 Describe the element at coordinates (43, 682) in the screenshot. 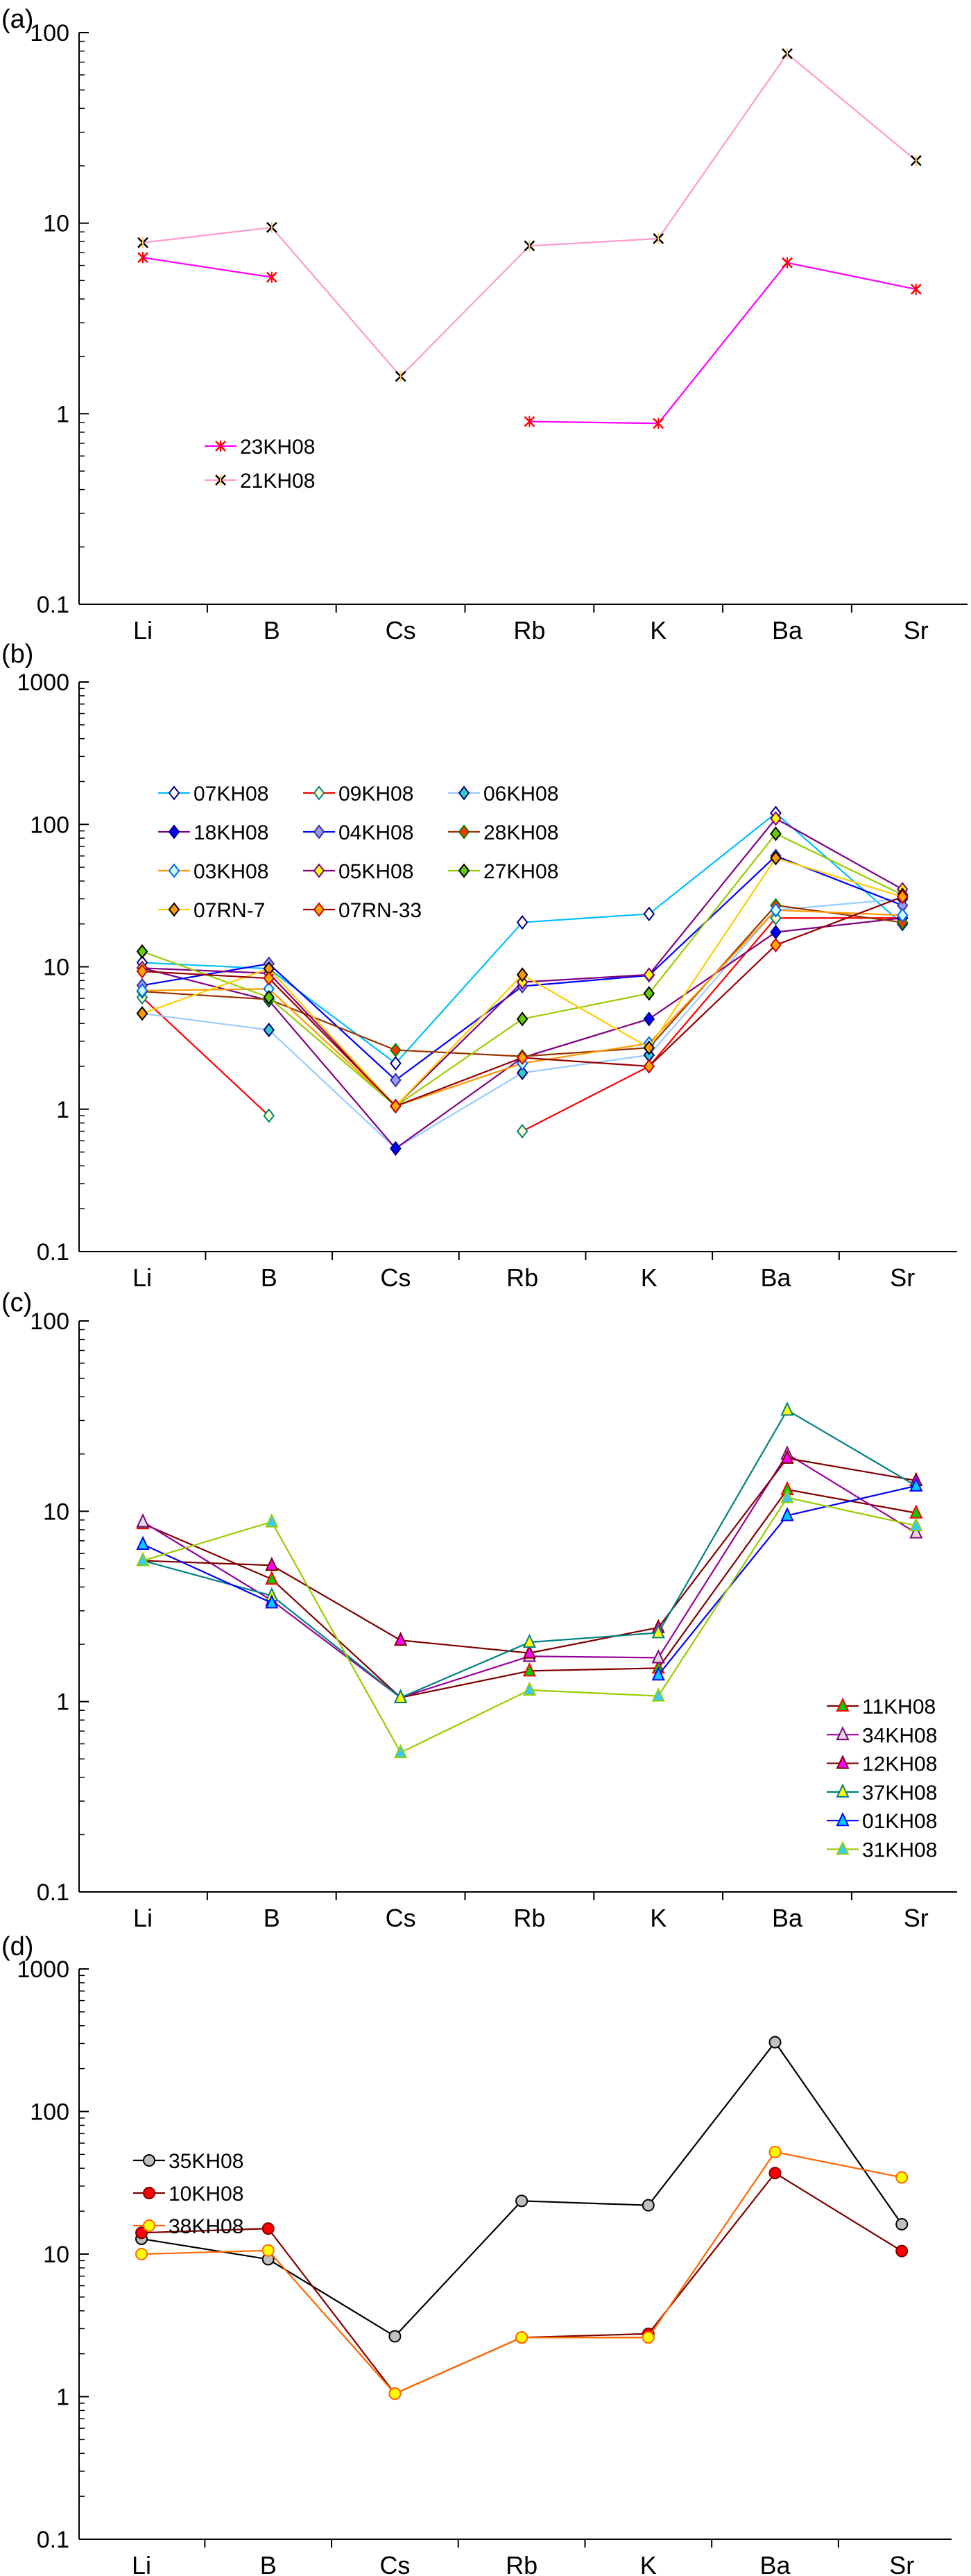

I see `y-tick-label: 1000` at that location.